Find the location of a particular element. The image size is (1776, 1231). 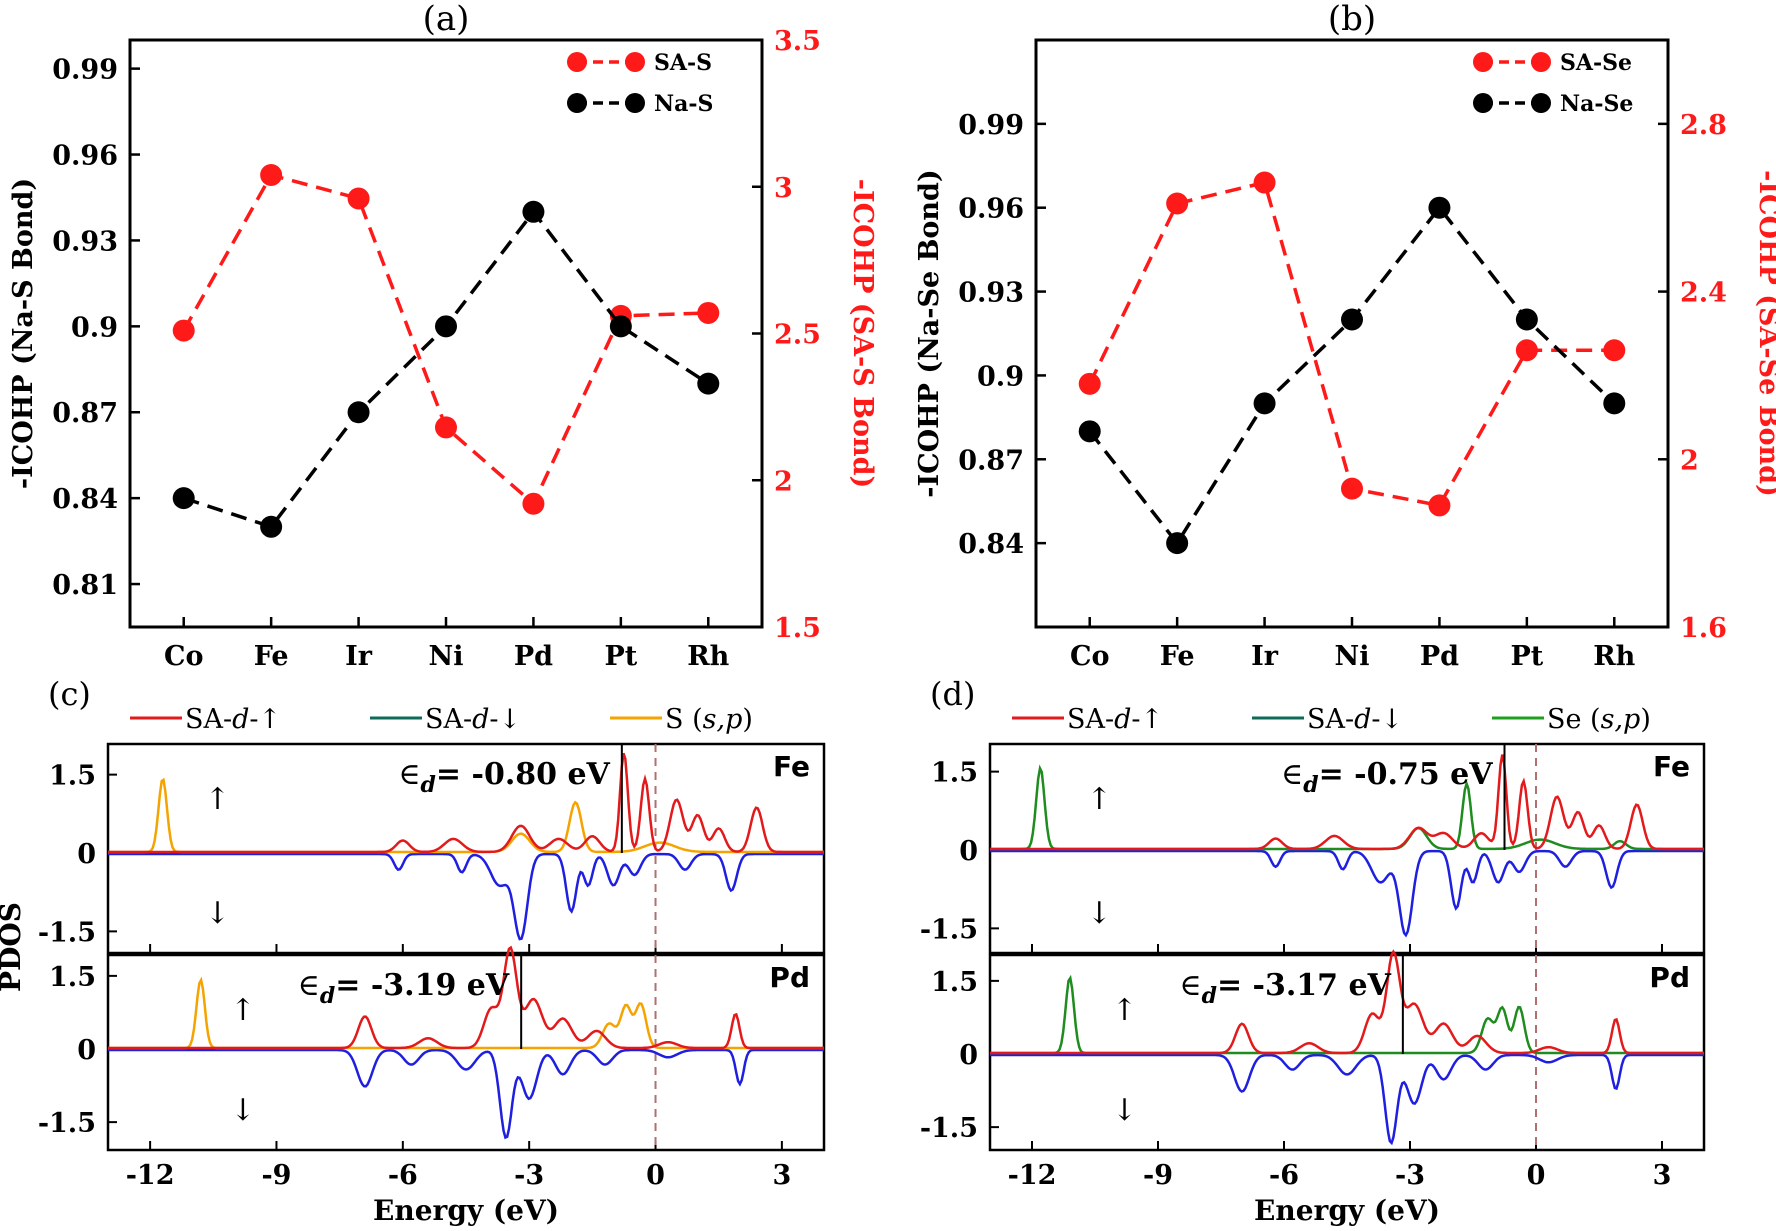

y-axis-label: -ICOHP (Na-S Bond) is located at coordinates (23, 333).